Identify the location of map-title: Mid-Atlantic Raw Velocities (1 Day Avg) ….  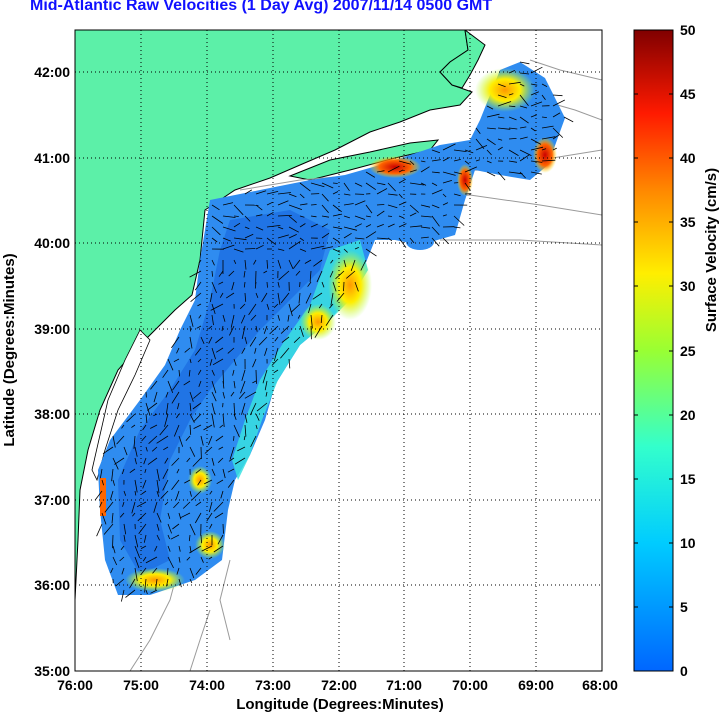
(261, 7).